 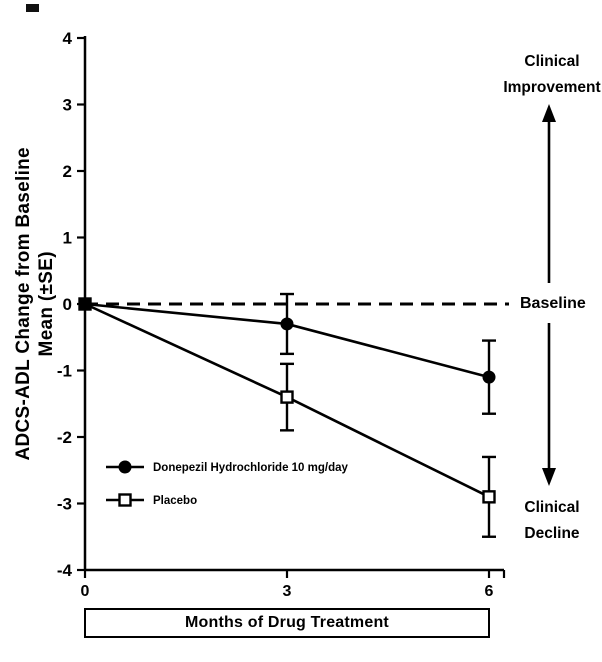 I want to click on clinical-improvement-label: Clinical Improvement, so click(x=552, y=75).